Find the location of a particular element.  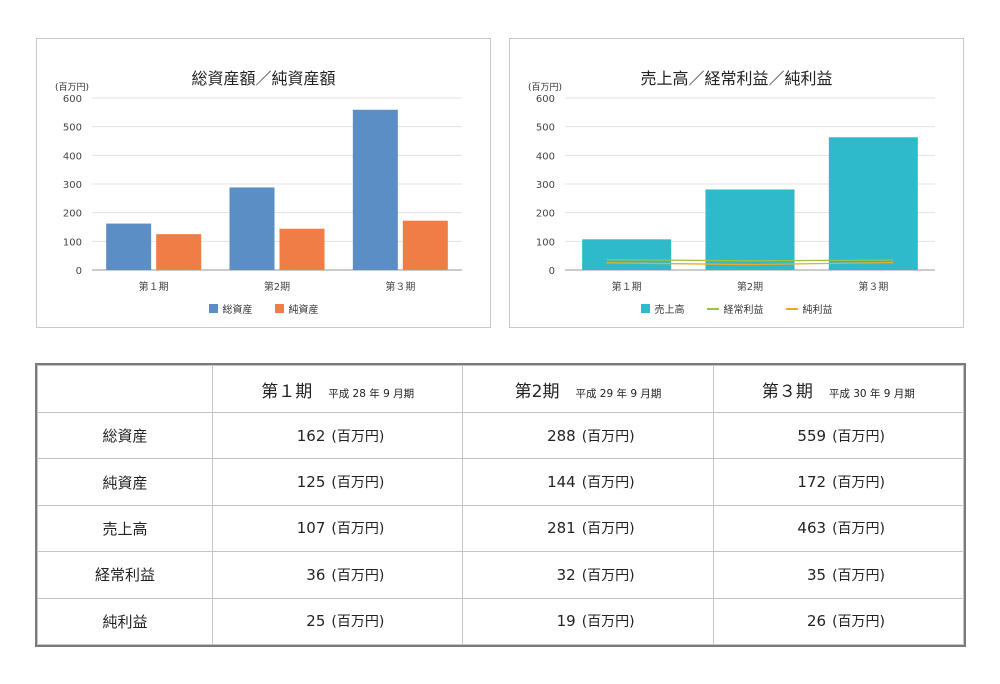

cell-value: 162 is located at coordinates (311, 435).